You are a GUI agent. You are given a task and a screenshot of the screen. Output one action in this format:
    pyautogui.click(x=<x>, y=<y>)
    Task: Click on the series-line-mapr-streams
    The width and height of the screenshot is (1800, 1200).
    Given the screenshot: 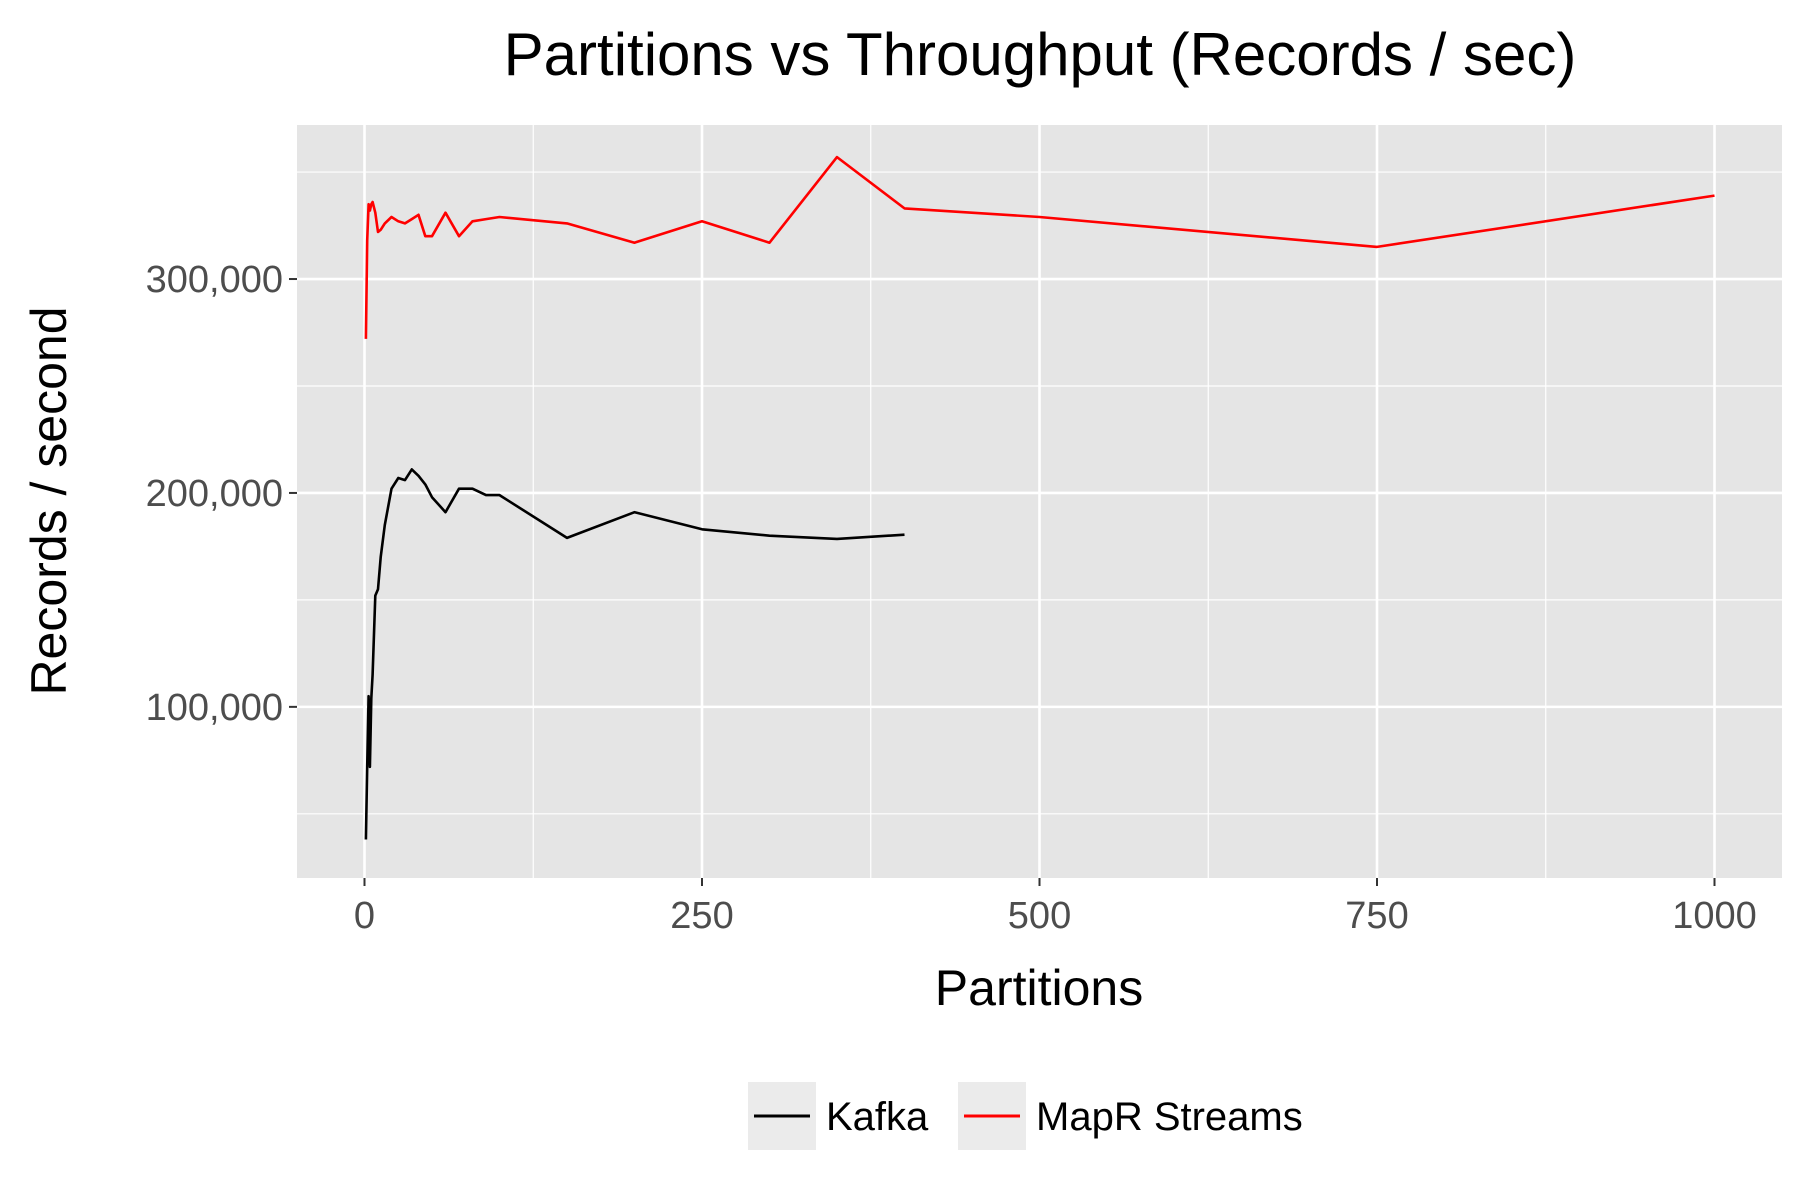 What is the action you would take?
    pyautogui.click(x=1039, y=247)
    